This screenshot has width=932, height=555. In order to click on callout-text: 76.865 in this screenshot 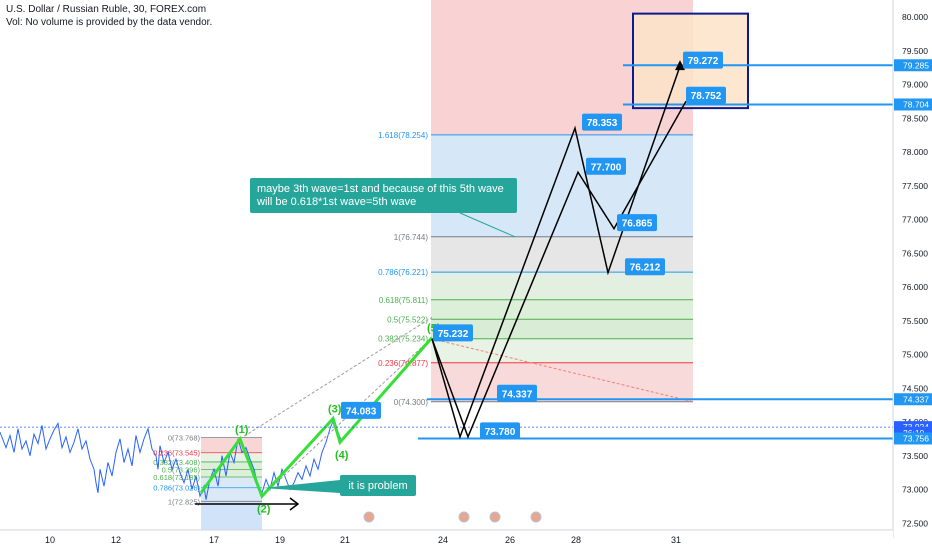, I will do `click(637, 224)`.